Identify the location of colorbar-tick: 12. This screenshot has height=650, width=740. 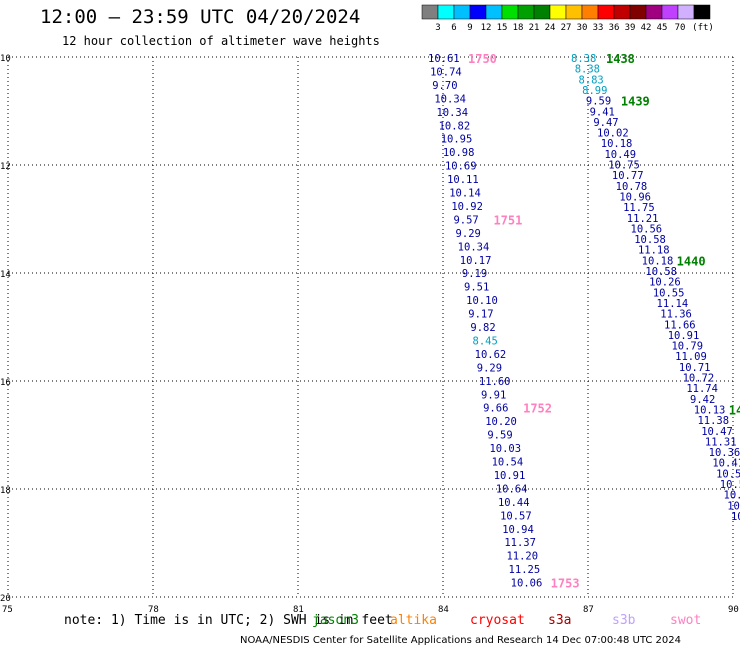
(486, 28).